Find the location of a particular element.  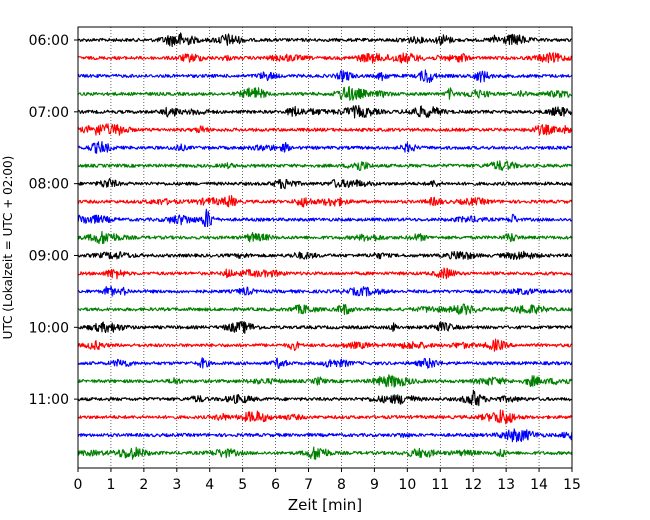

x-tick-label: 4 is located at coordinates (209, 485).